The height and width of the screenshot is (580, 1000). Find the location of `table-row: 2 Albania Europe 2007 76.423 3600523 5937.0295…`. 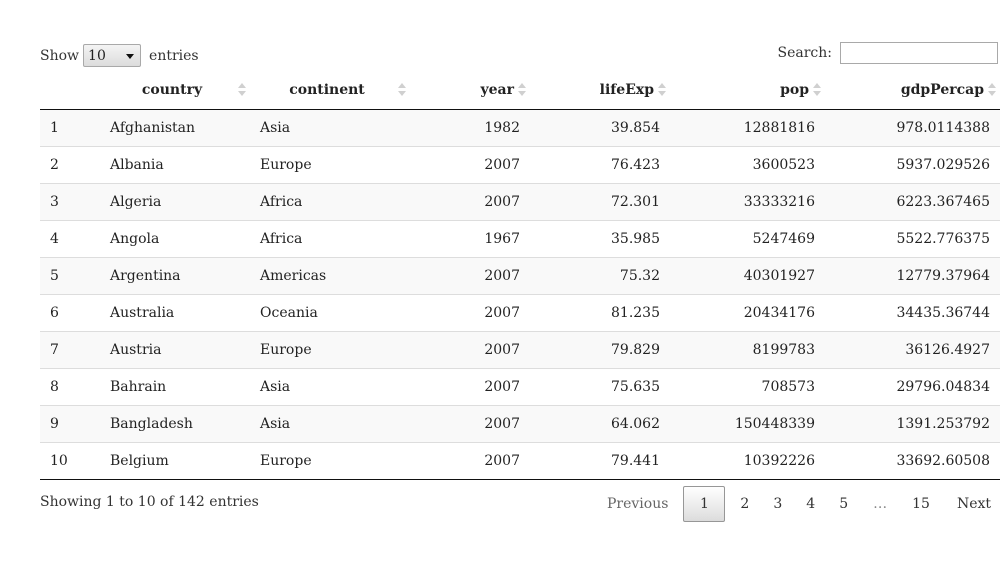

table-row: 2 Albania Europe 2007 76.423 3600523 5937.0295… is located at coordinates (520, 164).